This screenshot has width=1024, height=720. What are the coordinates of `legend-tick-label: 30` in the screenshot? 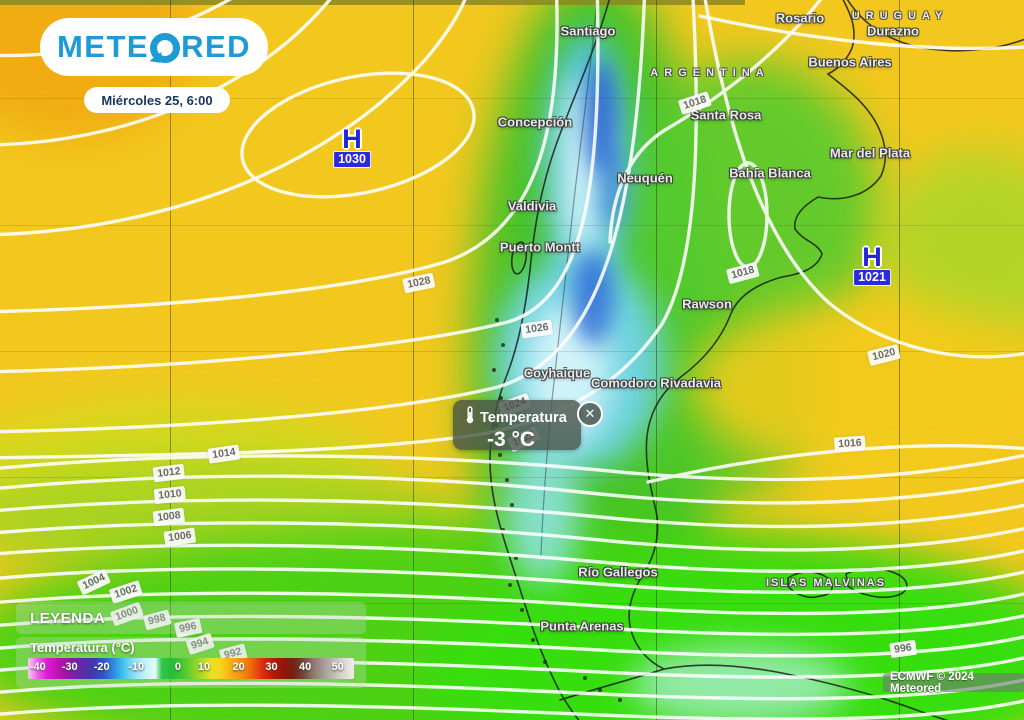 It's located at (271, 667).